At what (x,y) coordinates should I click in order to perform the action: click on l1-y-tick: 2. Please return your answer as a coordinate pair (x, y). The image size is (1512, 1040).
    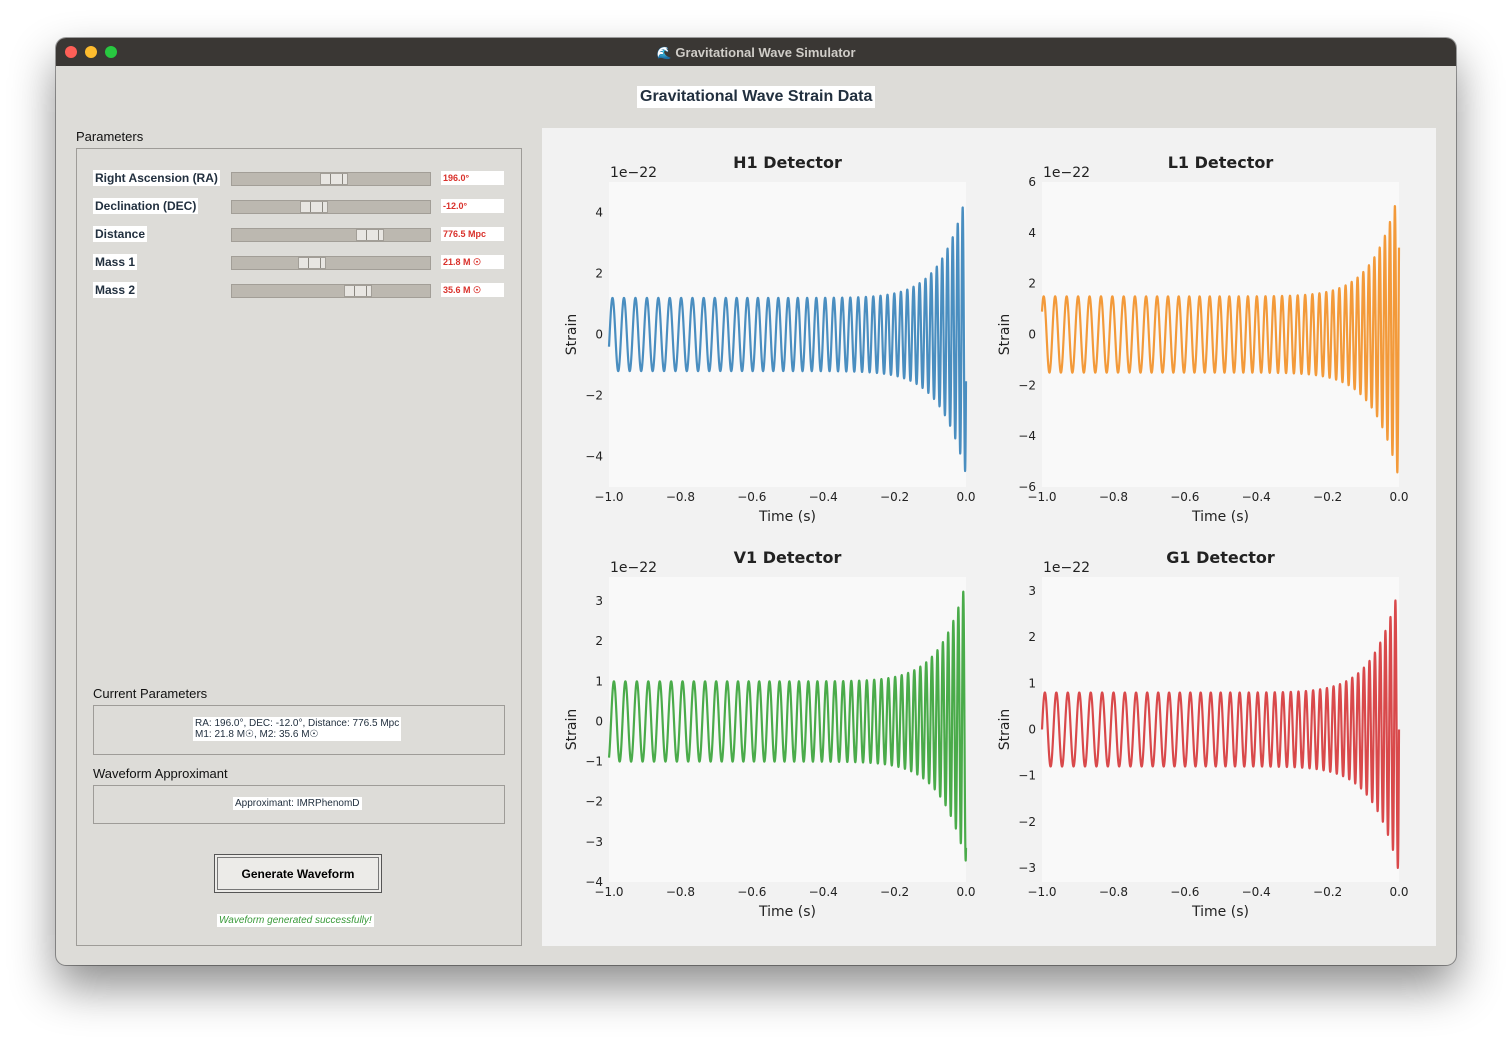
    Looking at the image, I should click on (1032, 284).